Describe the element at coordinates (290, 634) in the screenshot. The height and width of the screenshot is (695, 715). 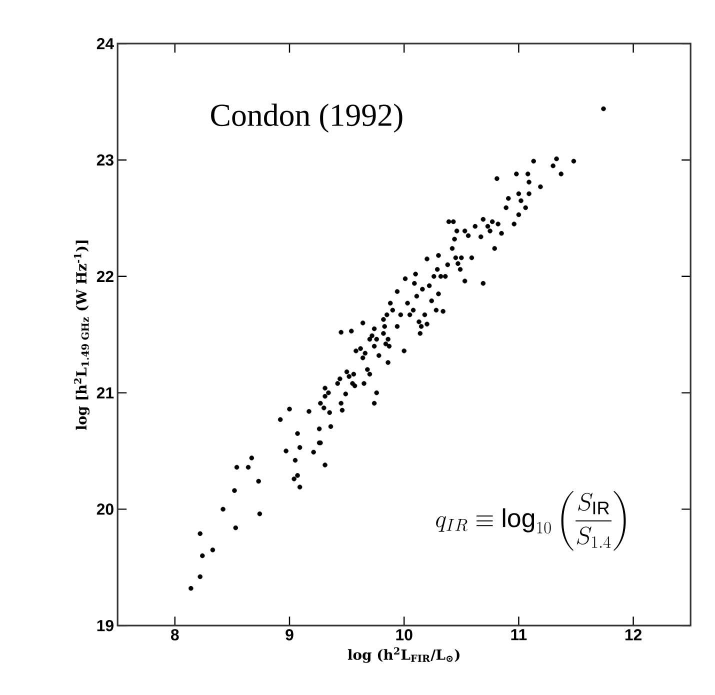
I see `x-tick-label: 9` at that location.